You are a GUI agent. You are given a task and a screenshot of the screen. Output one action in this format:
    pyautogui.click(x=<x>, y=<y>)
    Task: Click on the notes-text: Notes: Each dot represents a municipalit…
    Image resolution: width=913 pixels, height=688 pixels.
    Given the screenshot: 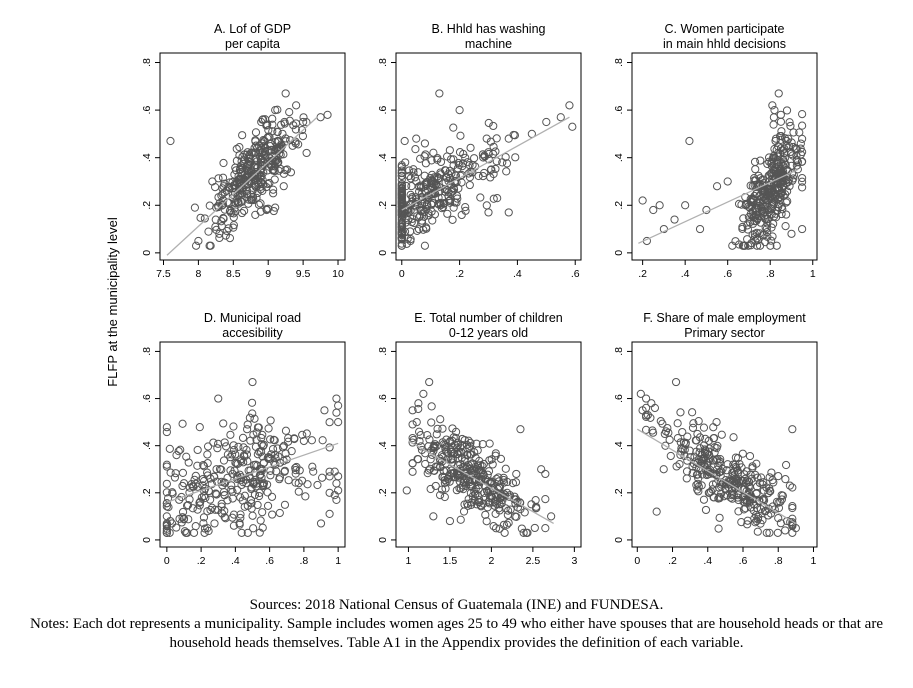 What is the action you would take?
    pyautogui.click(x=456, y=633)
    